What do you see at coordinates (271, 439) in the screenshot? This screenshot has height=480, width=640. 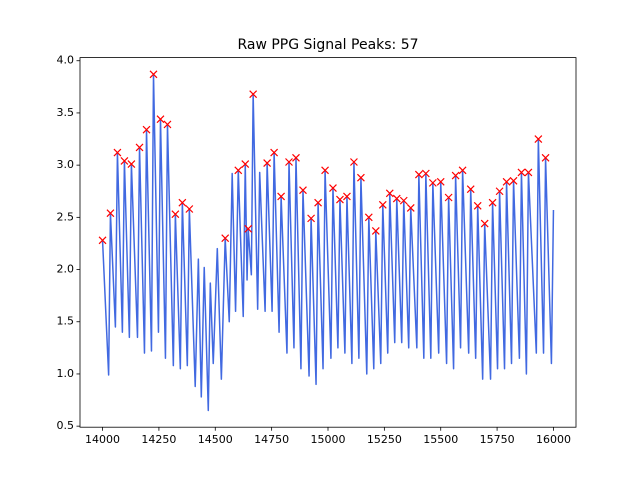 I see `x-tick-label: 14750` at bounding box center [271, 439].